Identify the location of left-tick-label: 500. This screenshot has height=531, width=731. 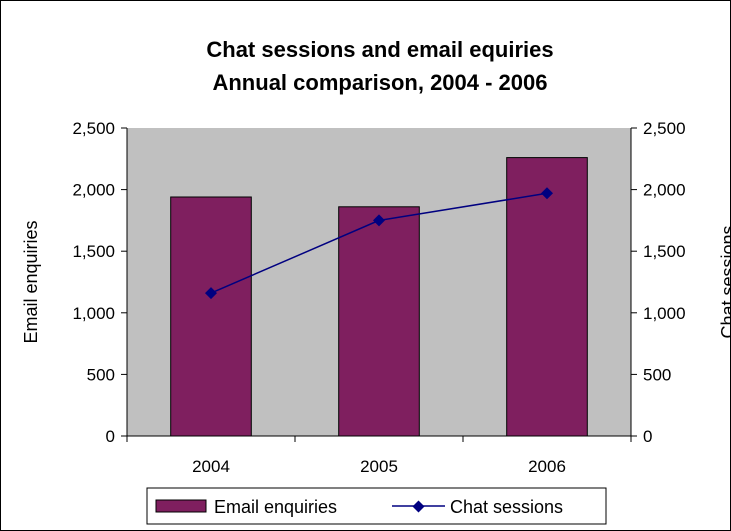
(101, 374).